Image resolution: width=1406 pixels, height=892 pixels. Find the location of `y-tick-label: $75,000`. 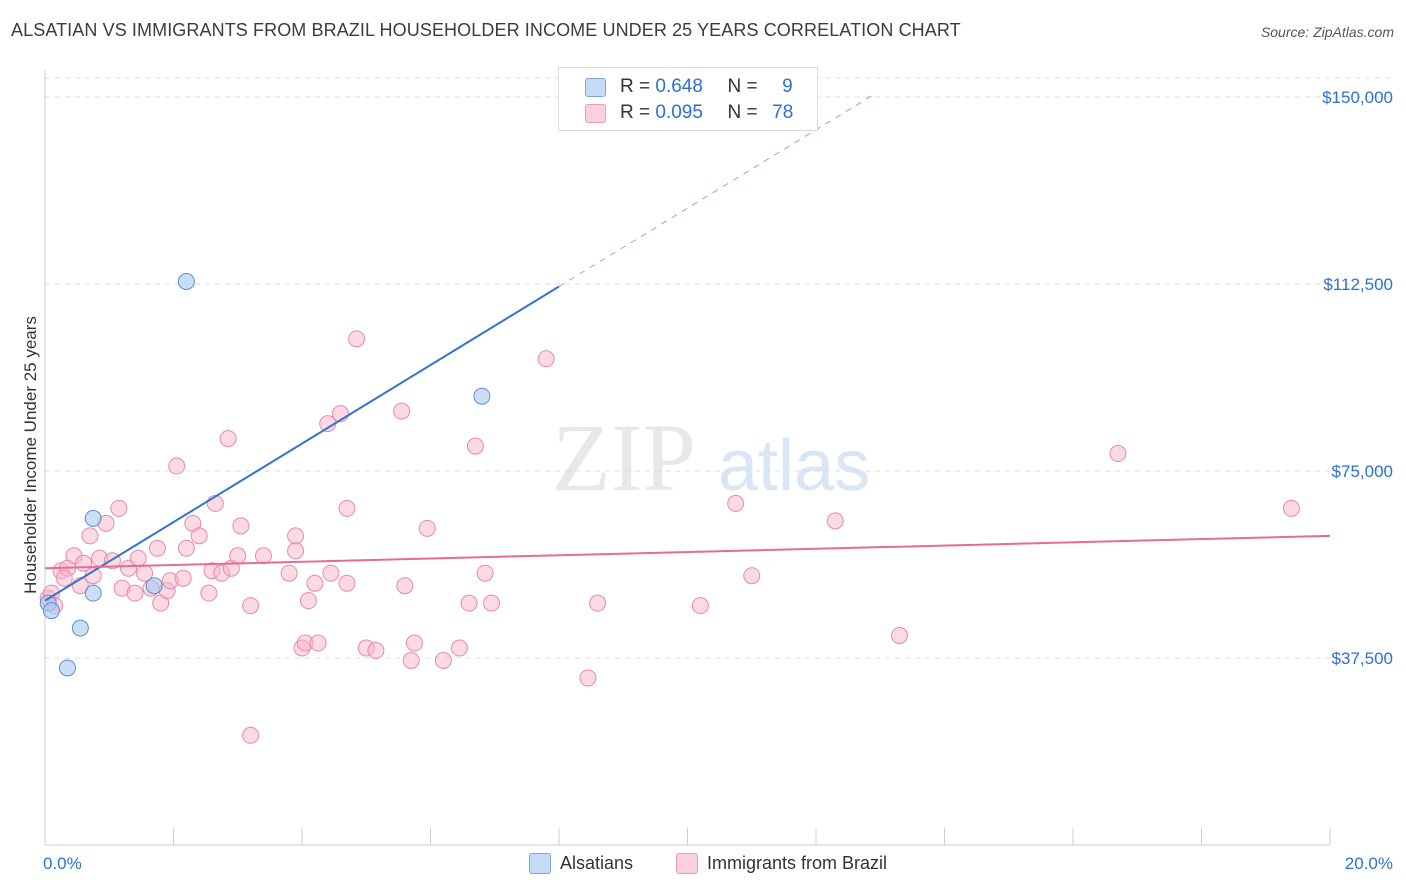

y-tick-label: $75,000 is located at coordinates (1362, 471).